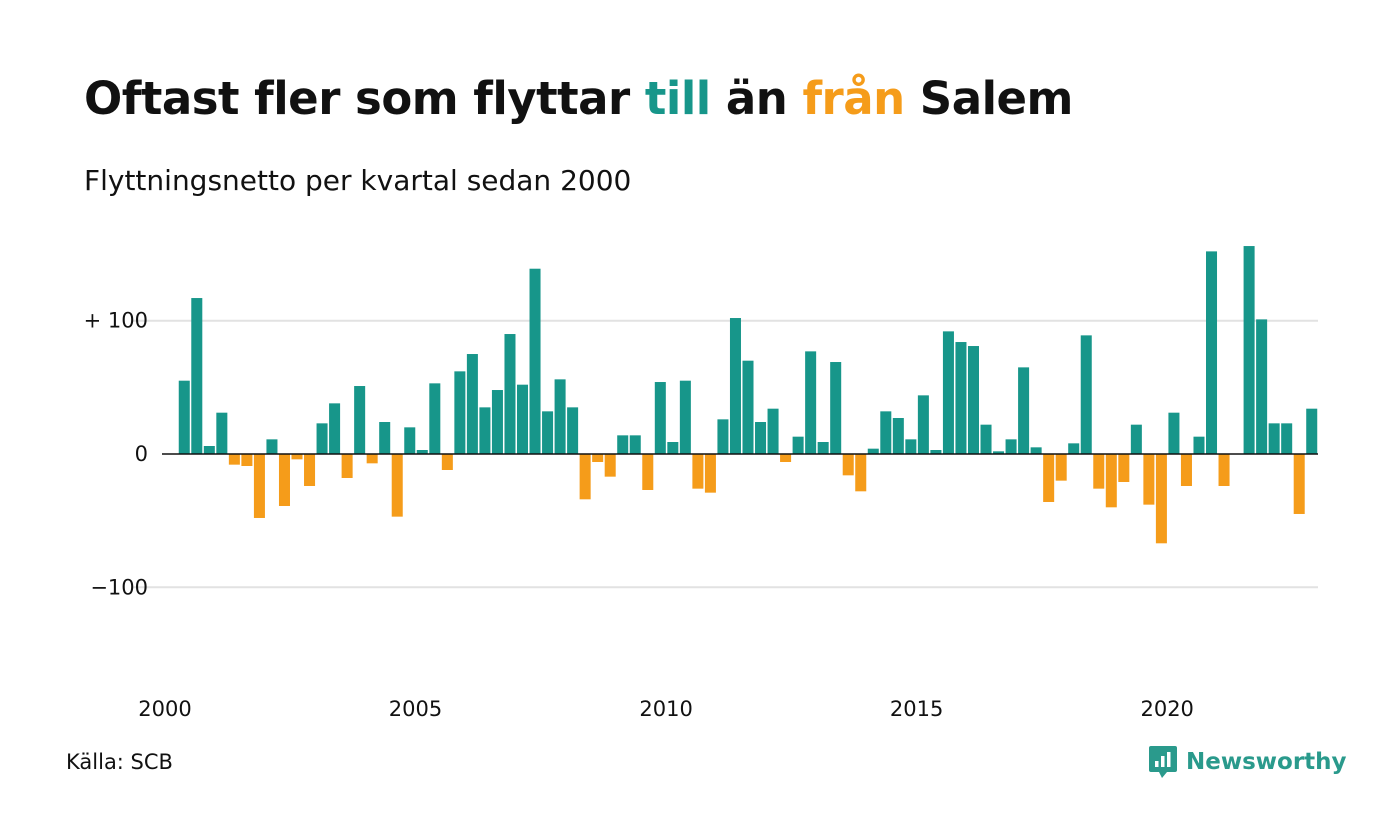 Image resolution: width=1400 pixels, height=840 pixels. Describe the element at coordinates (677, 98) in the screenshot. I see `title-till: till` at that location.